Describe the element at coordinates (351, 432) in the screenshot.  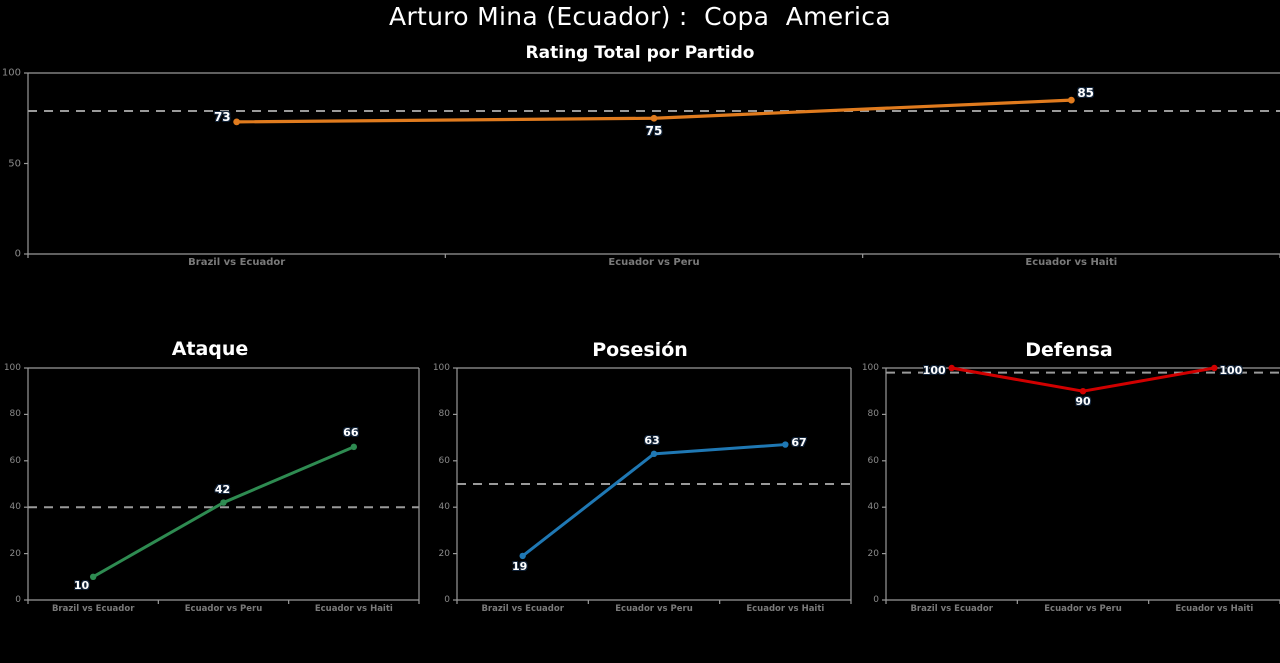
I see `data-label: 66` at that location.